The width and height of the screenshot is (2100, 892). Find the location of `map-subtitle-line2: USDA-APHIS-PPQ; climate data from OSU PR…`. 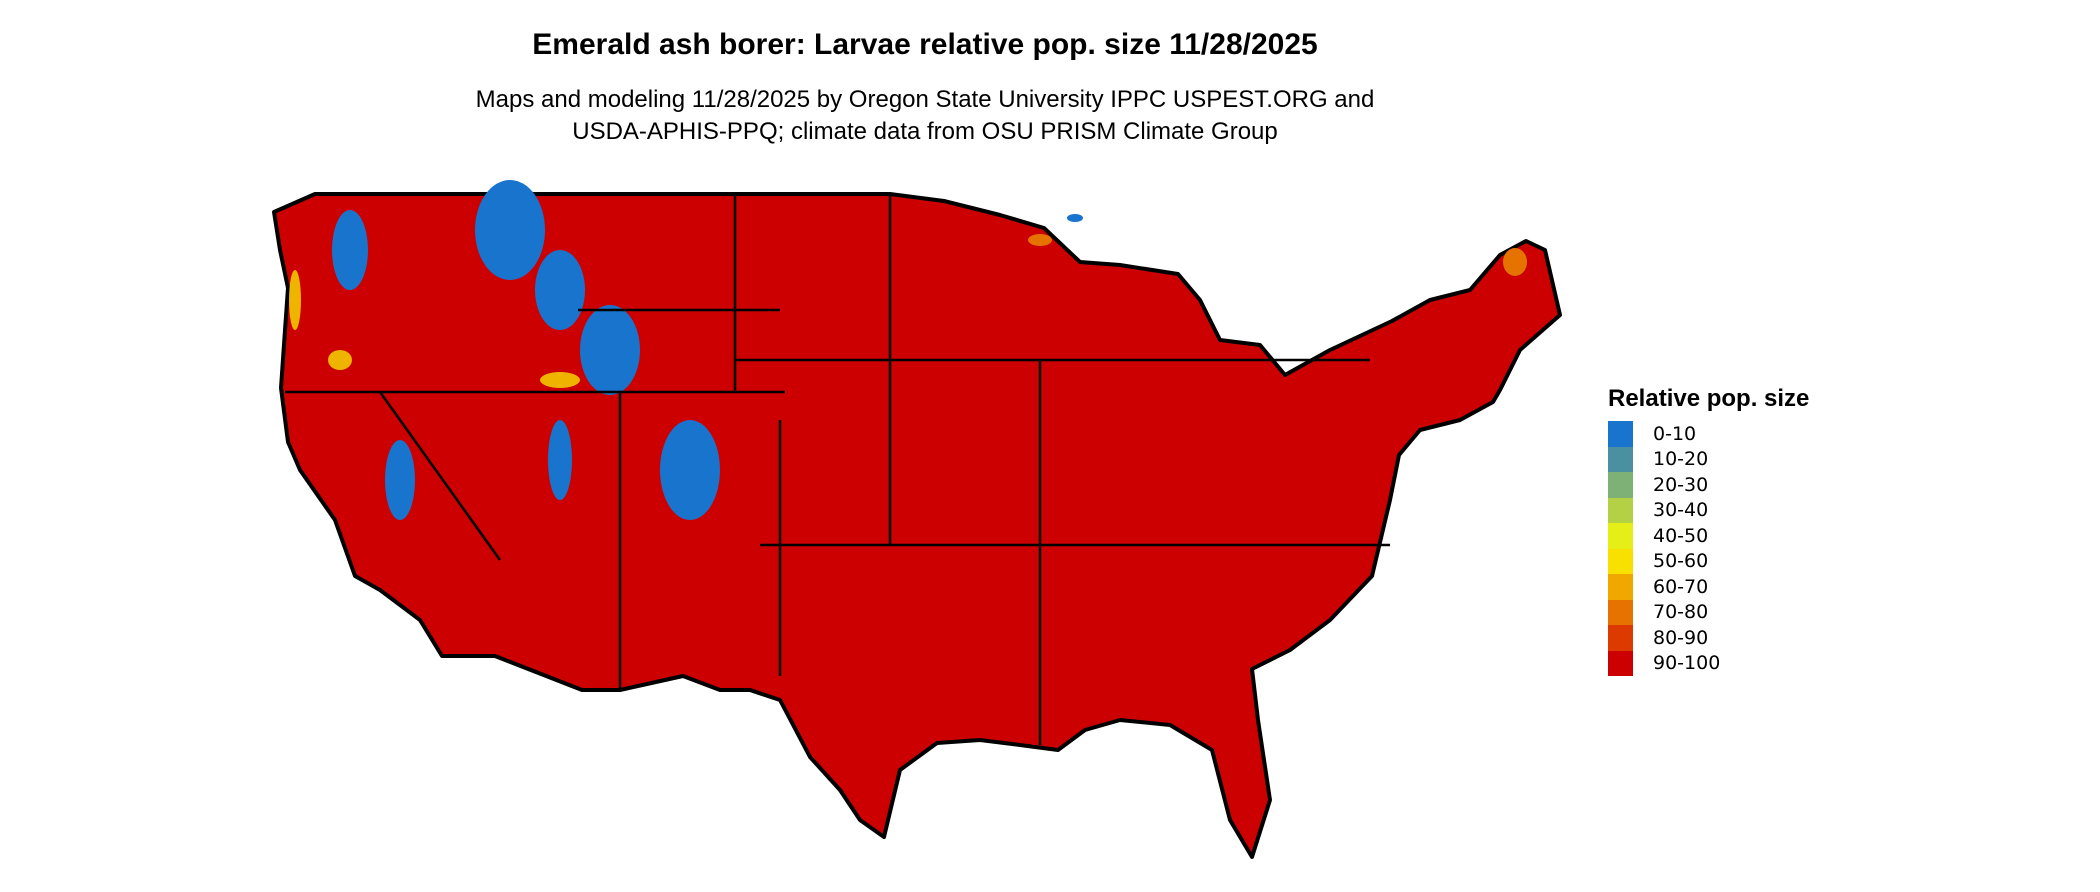

map-subtitle-line2: USDA-APHIS-PPQ; climate data from OSU PR… is located at coordinates (925, 131).